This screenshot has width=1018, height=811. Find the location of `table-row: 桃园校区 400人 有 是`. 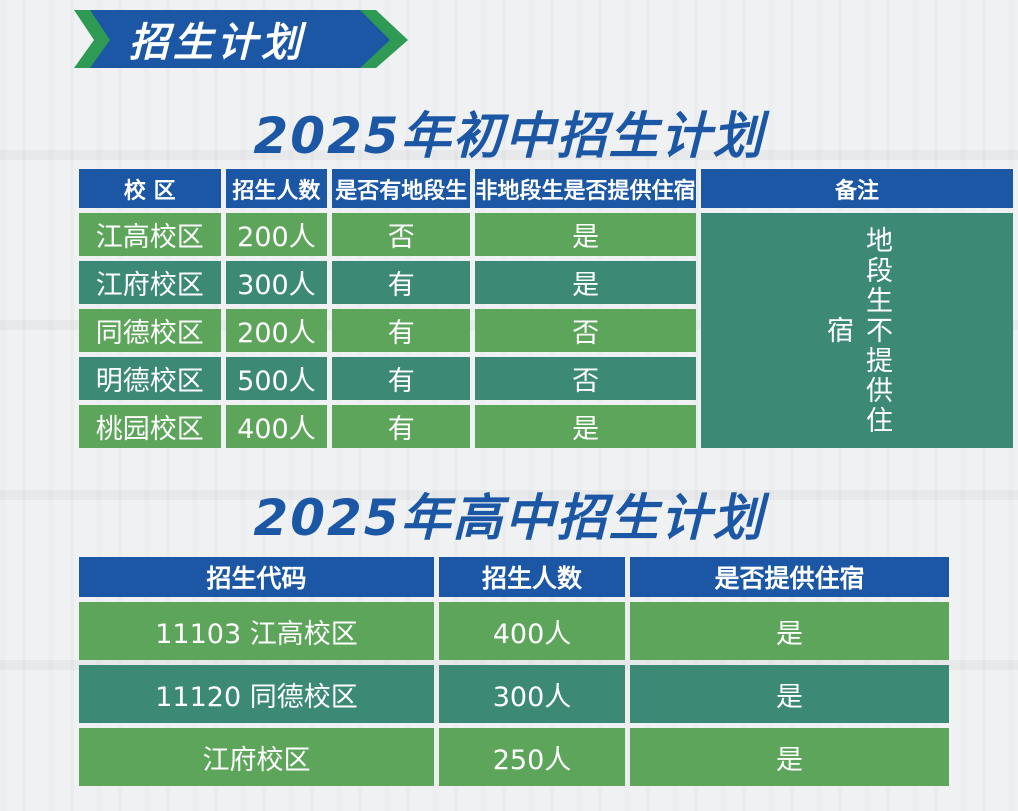

table-row: 桃园校区 400人 有 是 is located at coordinates (546, 426).